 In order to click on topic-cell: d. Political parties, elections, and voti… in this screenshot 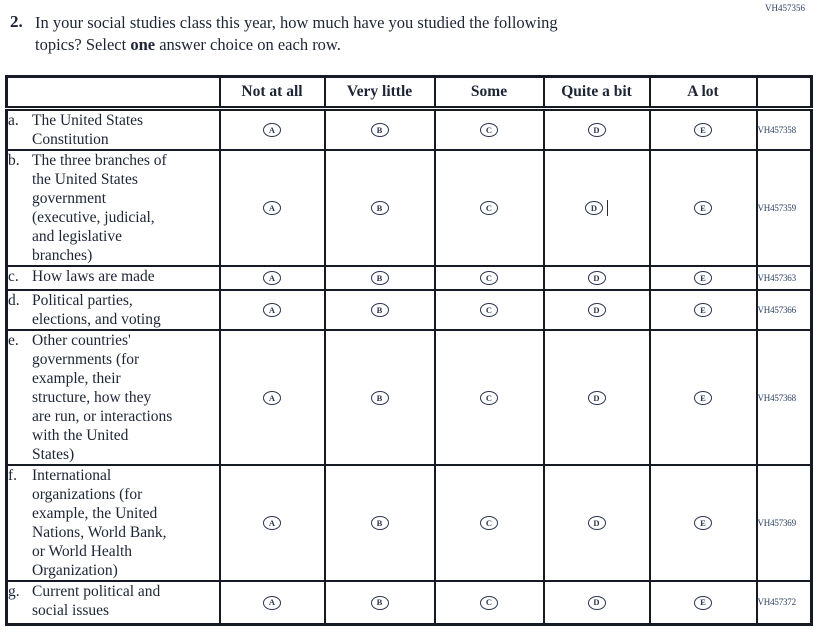, I will do `click(113, 310)`.